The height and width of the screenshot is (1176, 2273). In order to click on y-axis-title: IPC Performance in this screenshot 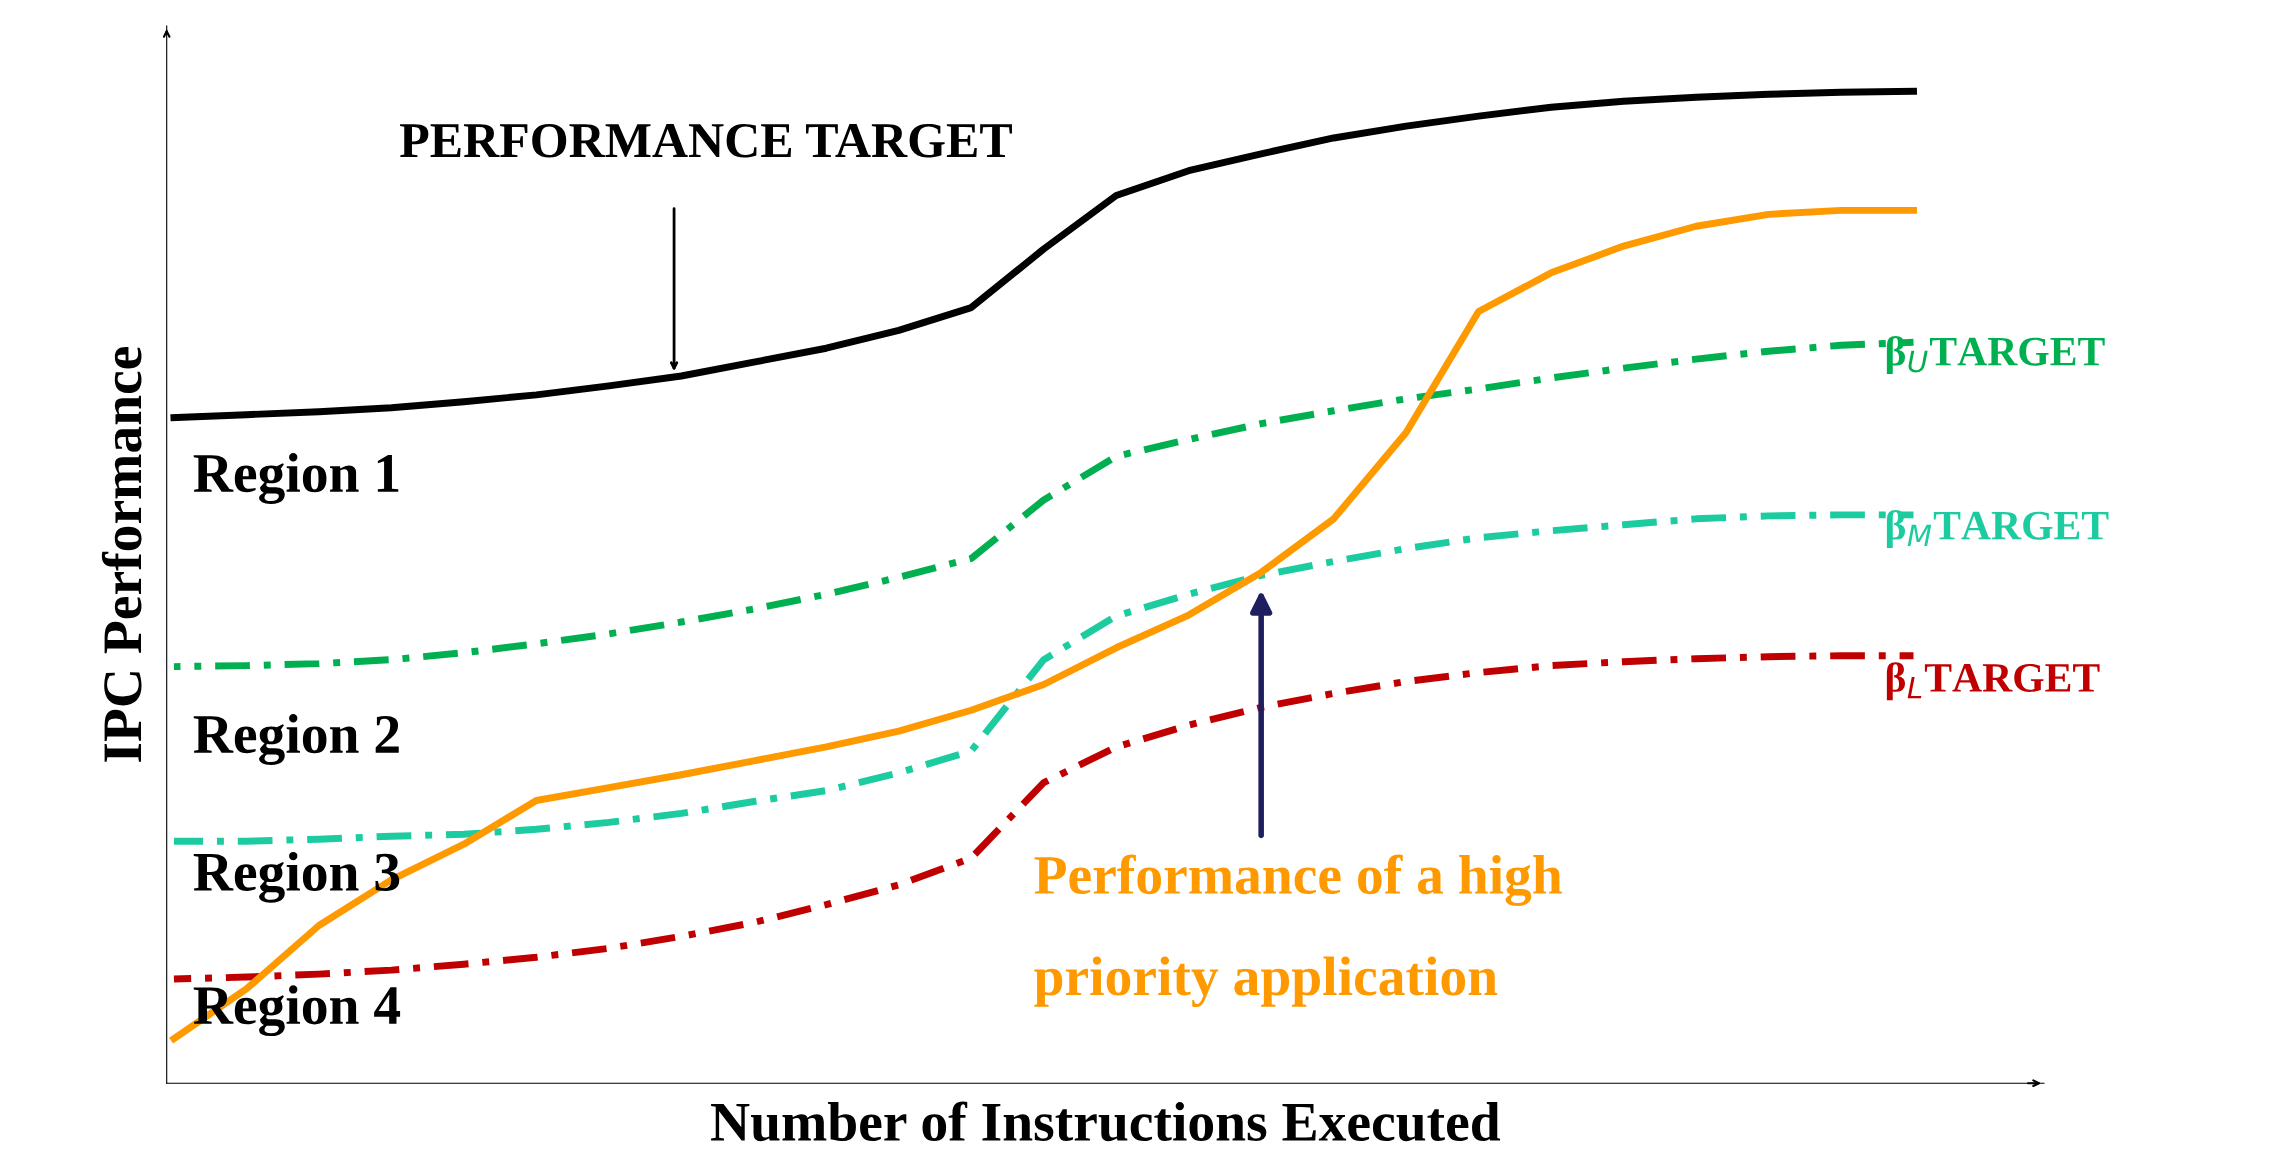, I will do `click(121, 554)`.